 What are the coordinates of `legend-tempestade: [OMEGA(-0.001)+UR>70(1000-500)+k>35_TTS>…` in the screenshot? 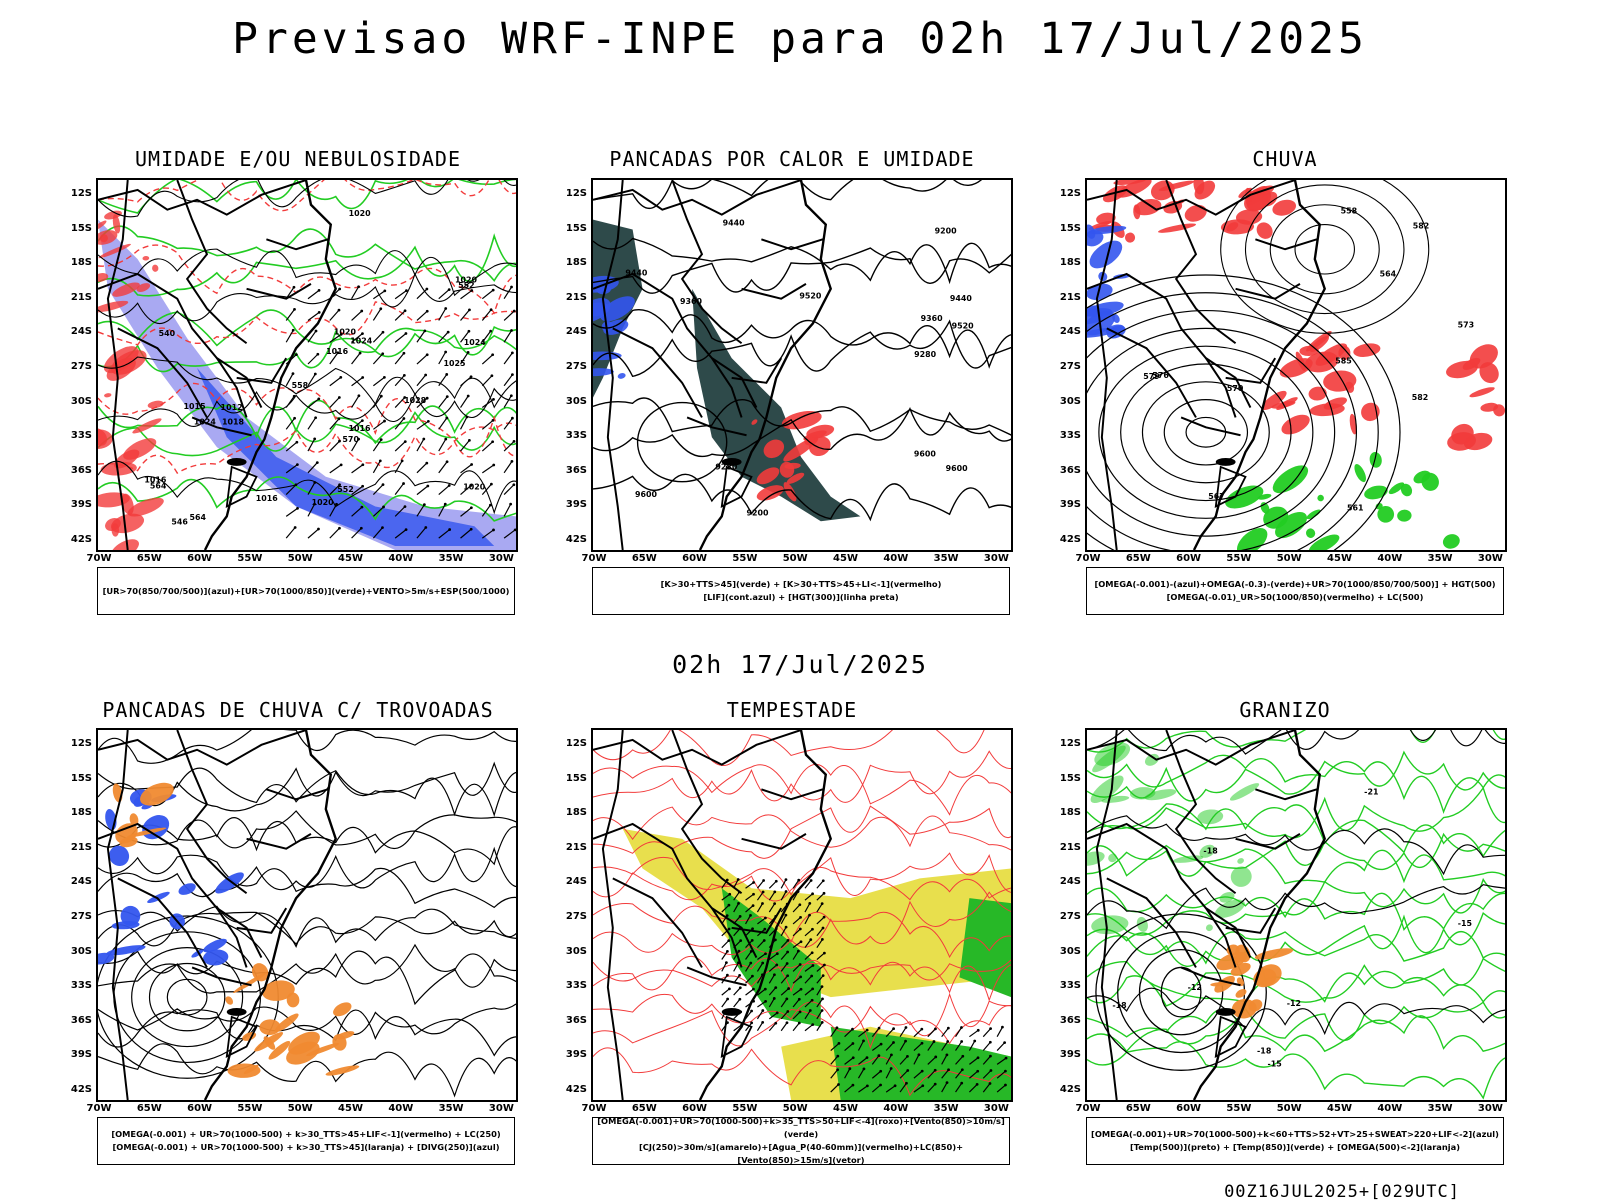 It's located at (801, 1140).